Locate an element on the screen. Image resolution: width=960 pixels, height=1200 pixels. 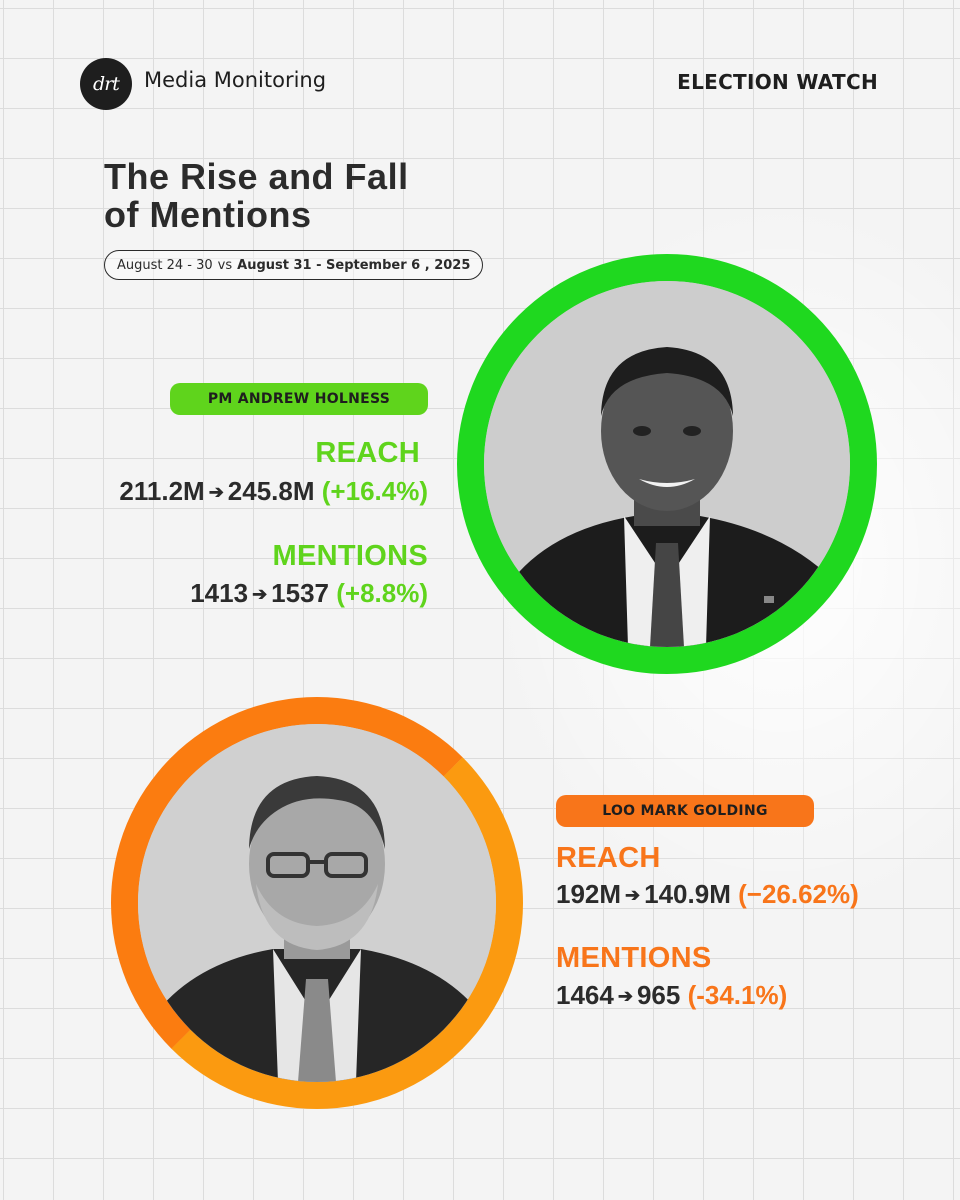
brand-logo: drt is located at coordinates (106, 84).